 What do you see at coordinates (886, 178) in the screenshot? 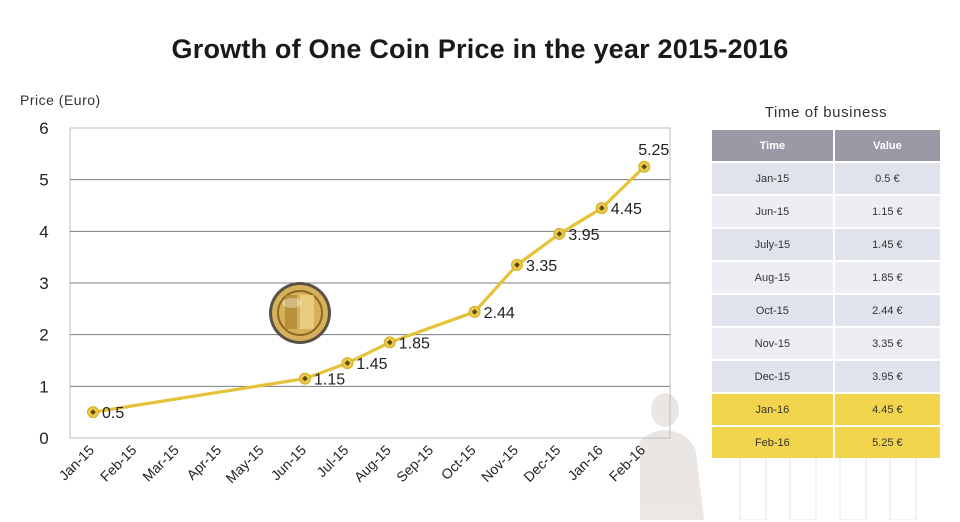
I see `cell-value: 0.5 €` at bounding box center [886, 178].